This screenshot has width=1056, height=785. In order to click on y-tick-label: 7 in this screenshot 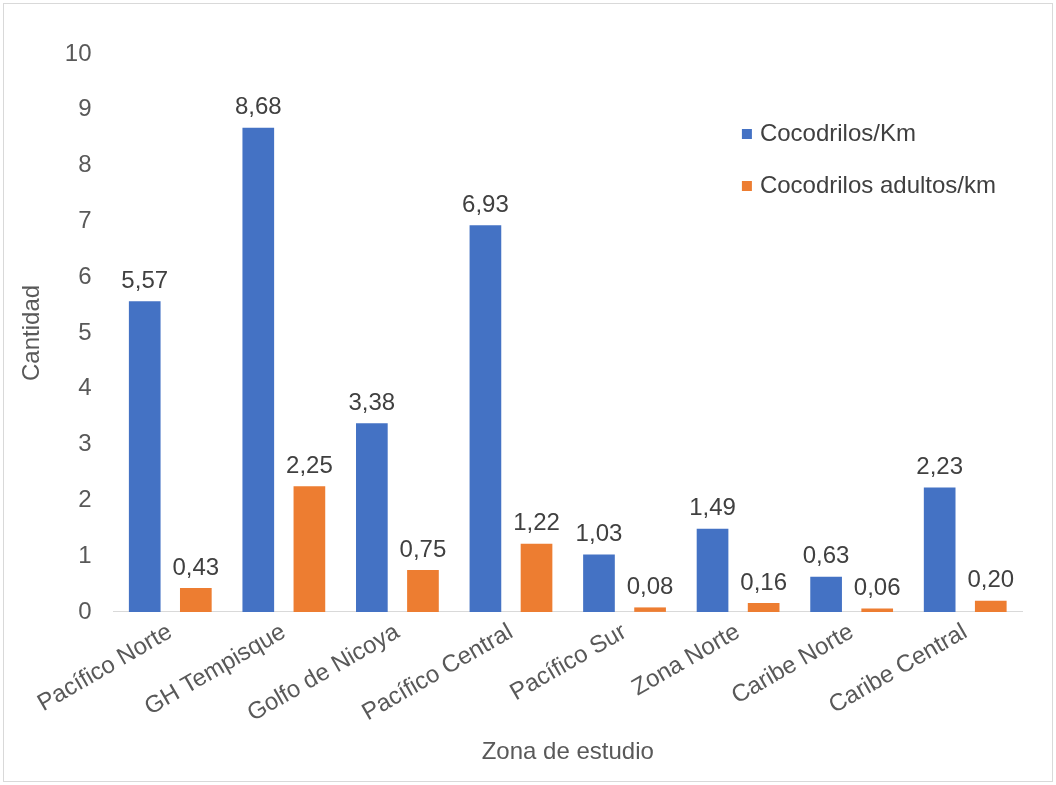, I will do `click(85, 219)`.